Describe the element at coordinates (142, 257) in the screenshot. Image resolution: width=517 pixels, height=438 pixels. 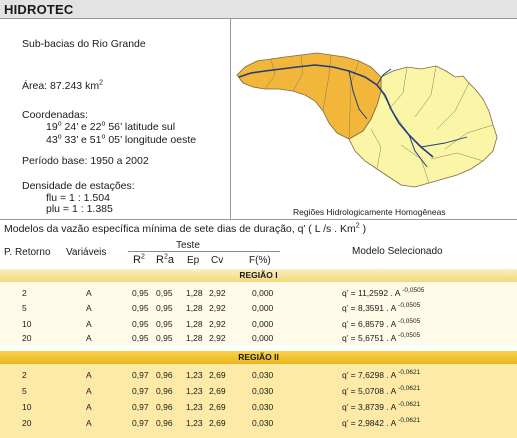
I see `header-r2-exp: 2` at that location.